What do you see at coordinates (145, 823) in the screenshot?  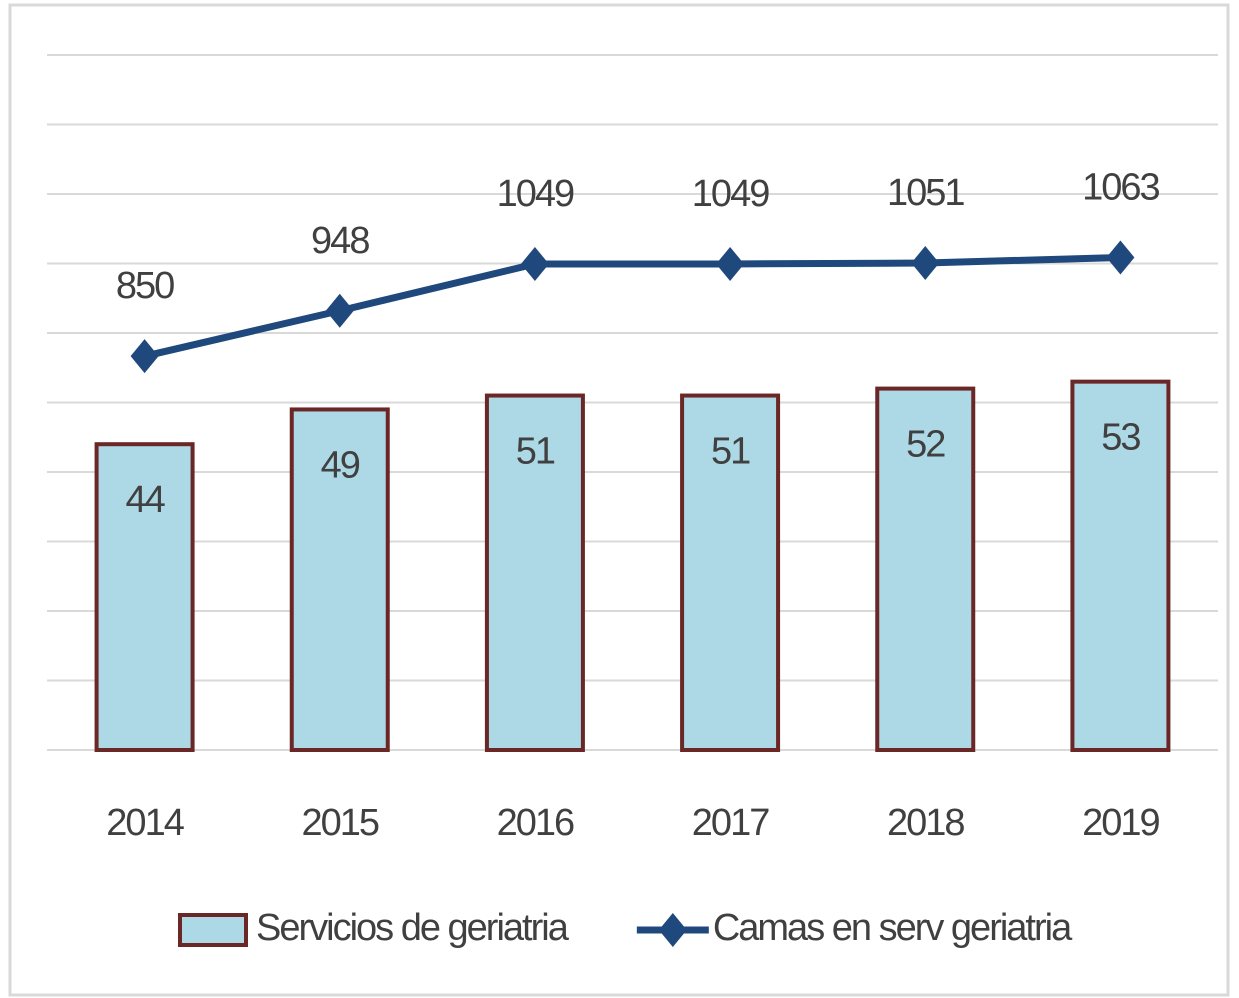 I see `x-tick-label: 2014` at bounding box center [145, 823].